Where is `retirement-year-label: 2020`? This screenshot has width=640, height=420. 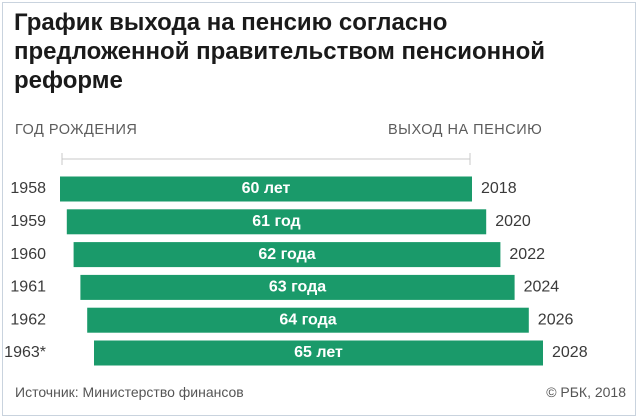
retirement-year-label: 2020 is located at coordinates (513, 221).